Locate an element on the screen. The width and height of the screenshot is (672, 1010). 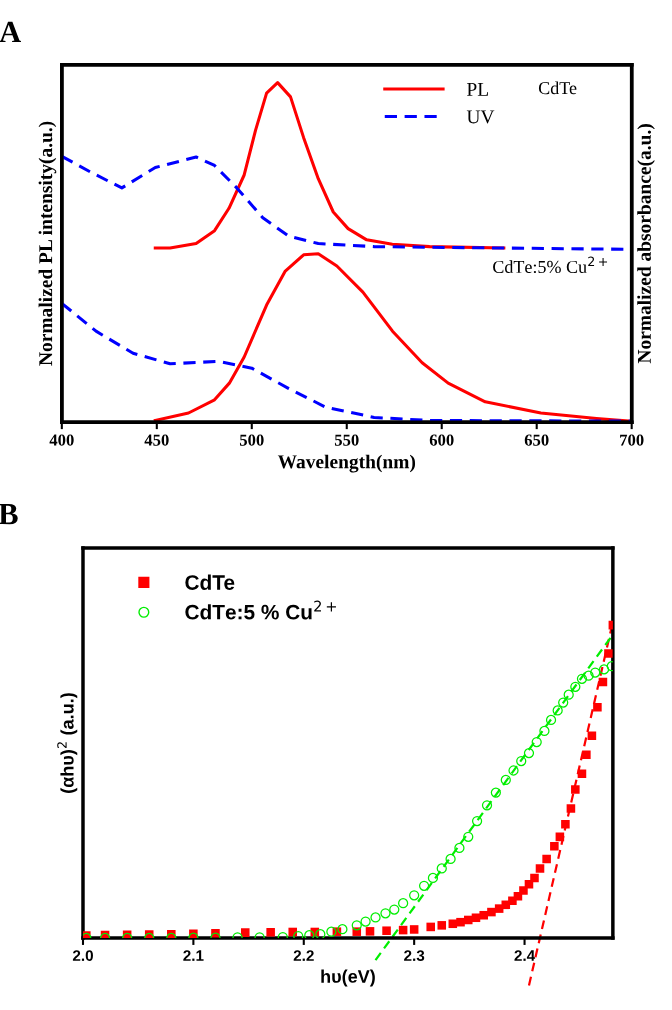
annotation: CdTe:5% Cu$^{2+}$ is located at coordinates (550, 265).